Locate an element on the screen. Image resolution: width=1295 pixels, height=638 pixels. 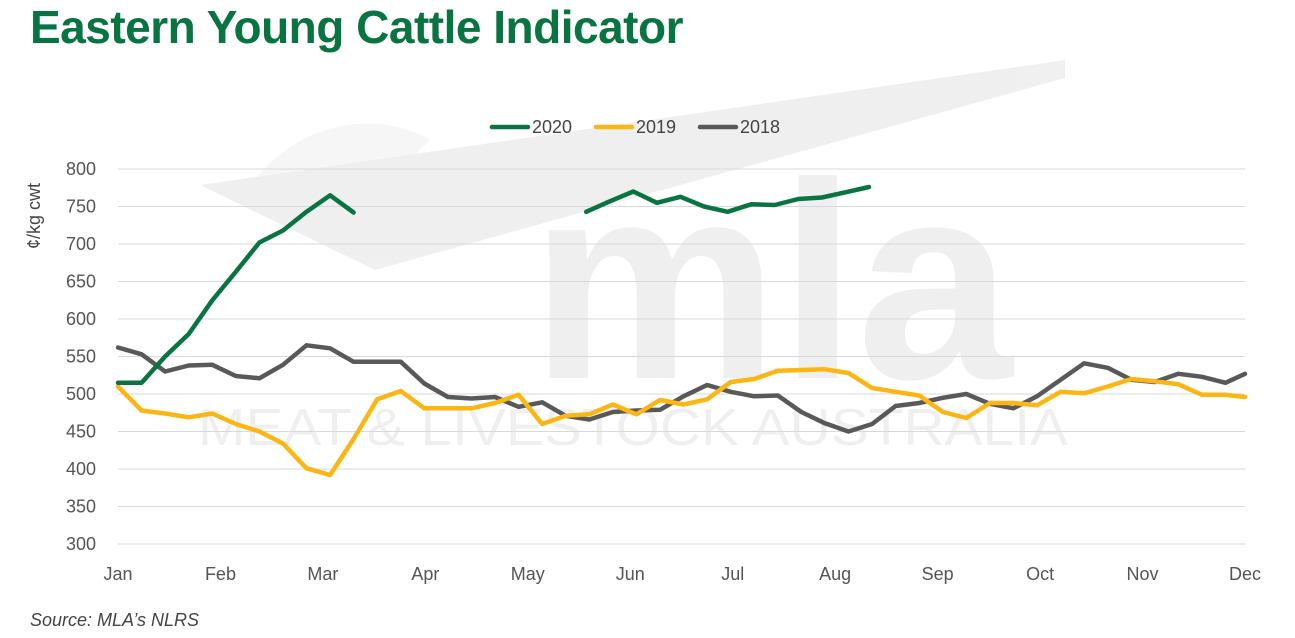
legend: 2020 2019 2018 is located at coordinates (634, 127).